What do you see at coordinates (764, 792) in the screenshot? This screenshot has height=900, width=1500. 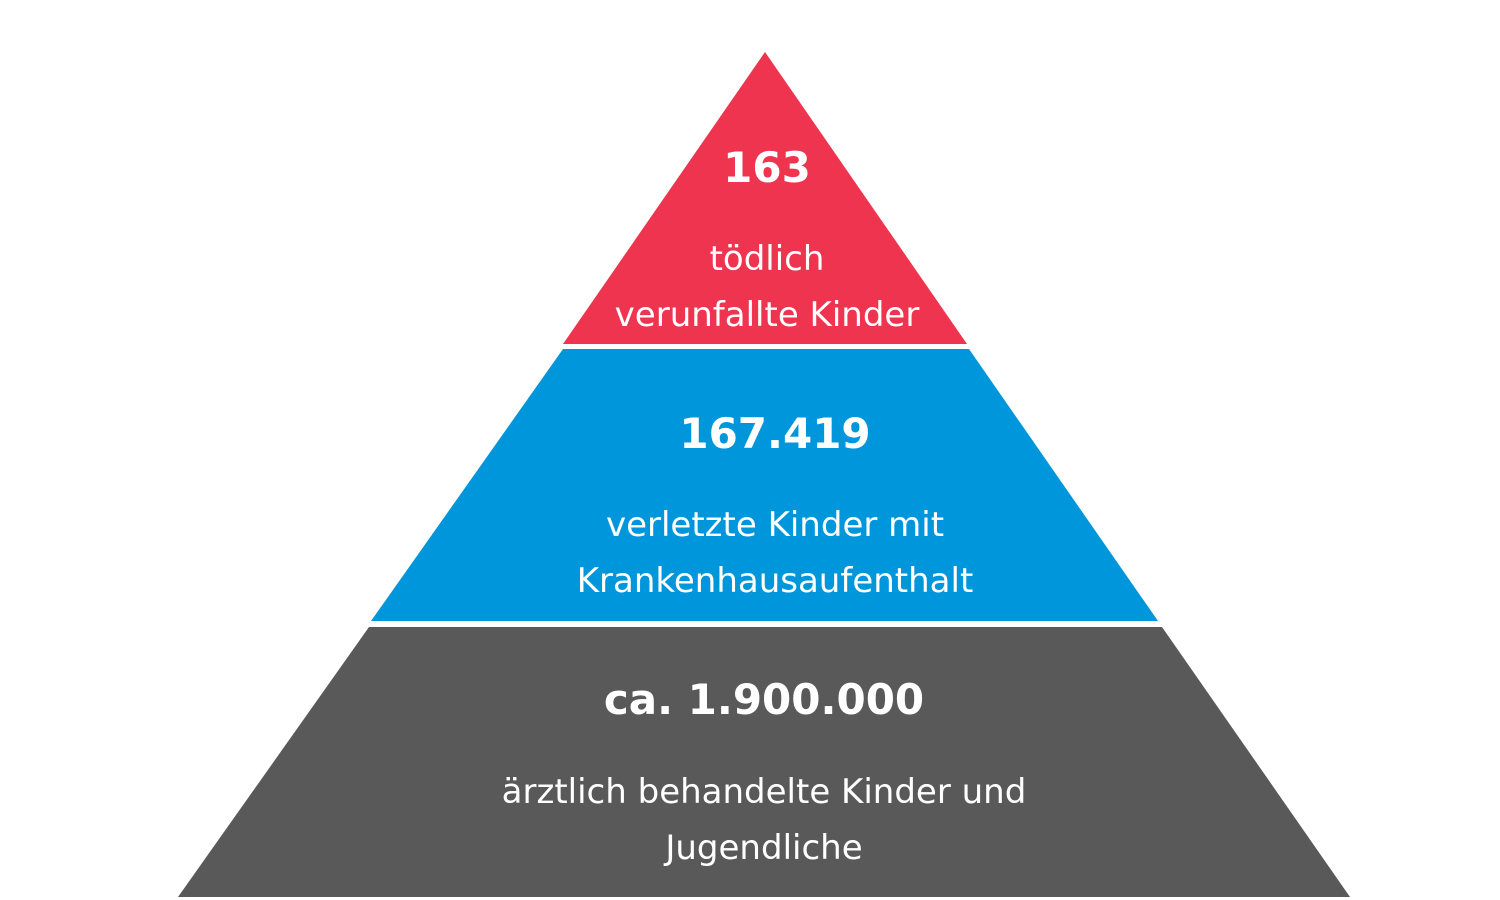 I see `tier-bottom-label-line1: ärztlich behandelte Kinder und` at bounding box center [764, 792].